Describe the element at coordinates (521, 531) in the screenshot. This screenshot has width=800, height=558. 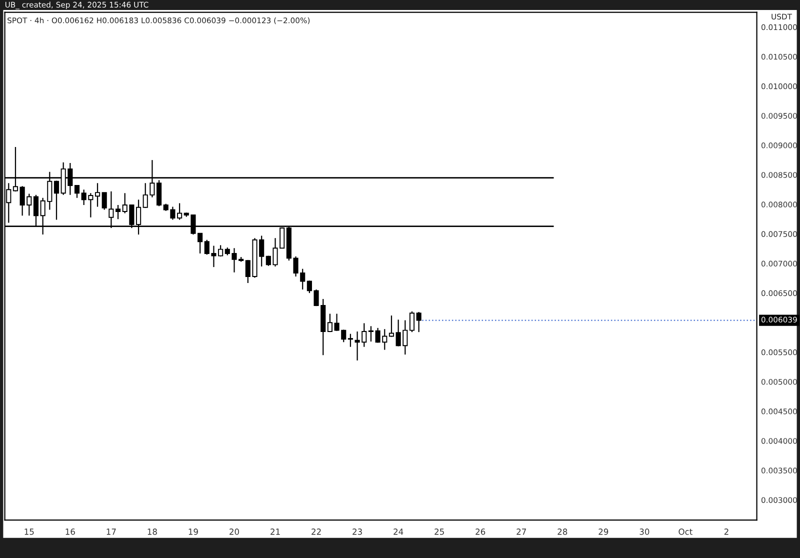
I see `x-tick-label: 27` at that location.